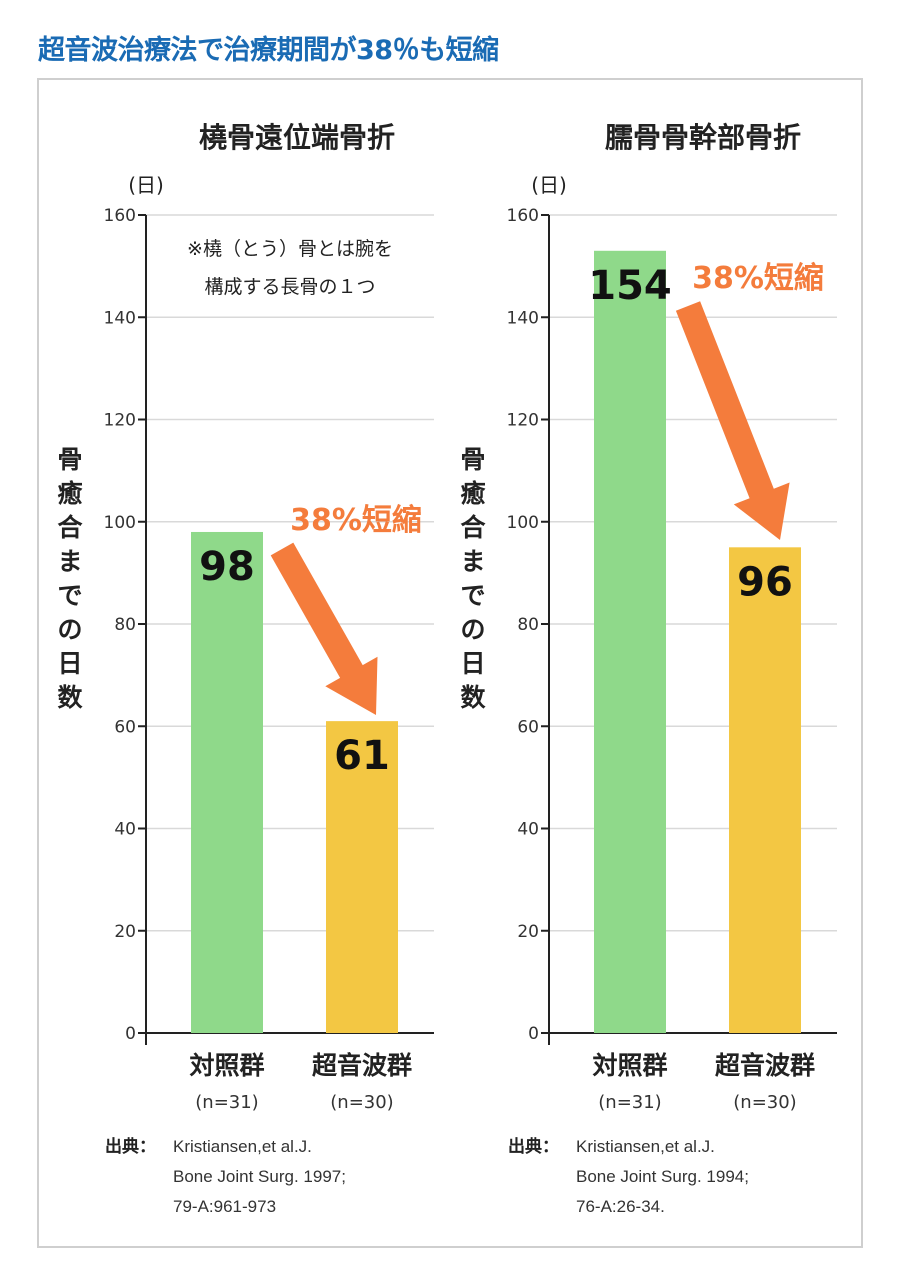  Describe the element at coordinates (630, 286) in the screenshot. I see `bar-value-label: 154` at that location.